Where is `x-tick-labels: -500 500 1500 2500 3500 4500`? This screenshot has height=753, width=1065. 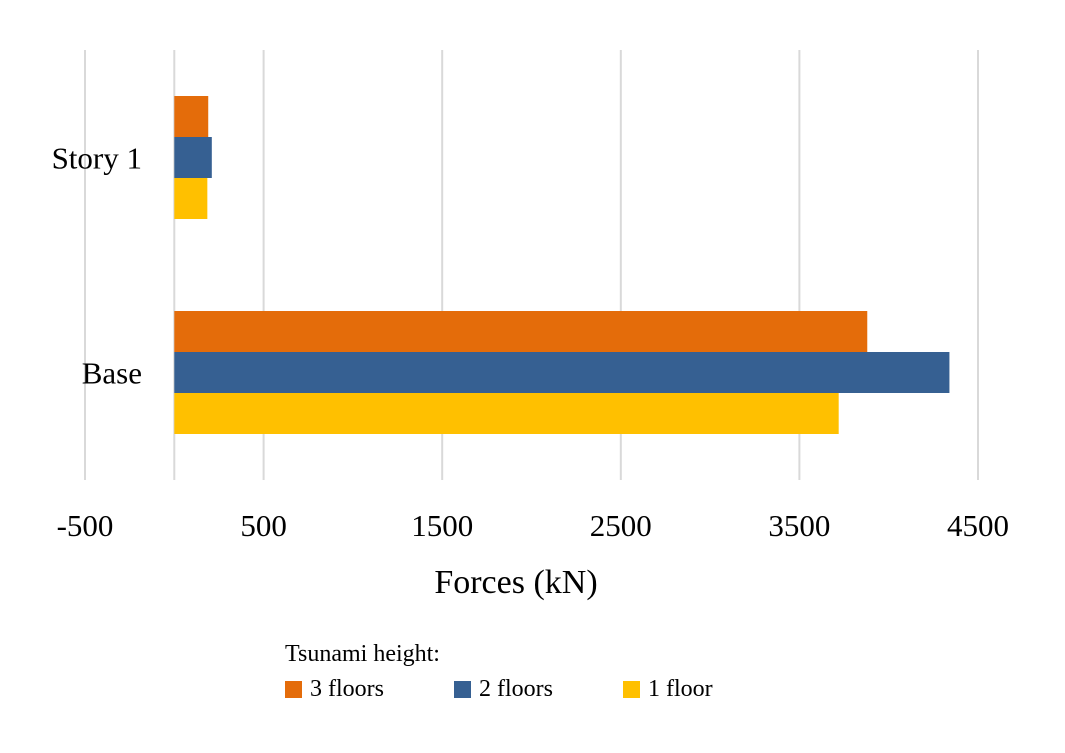
x-tick-labels: -500 500 1500 2500 3500 4500 is located at coordinates (533, 525).